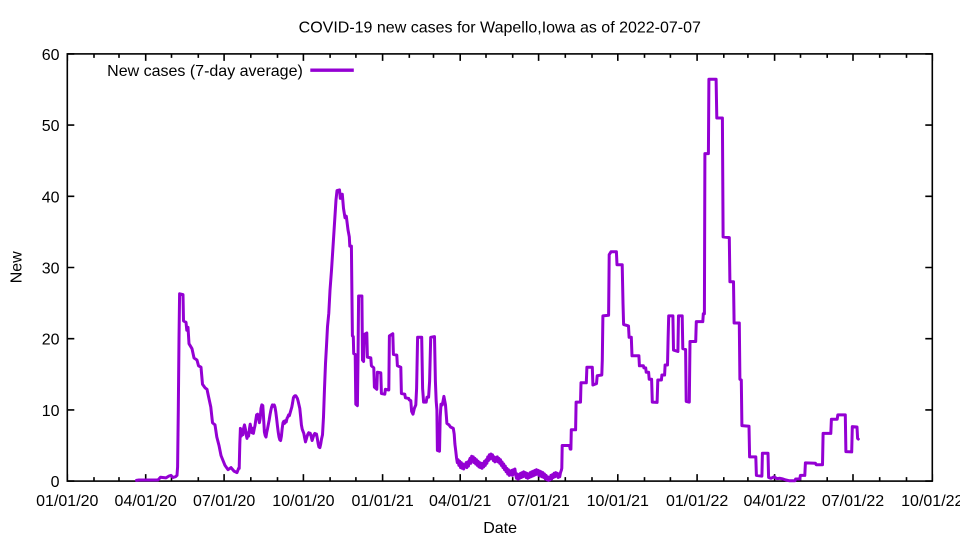  Describe the element at coordinates (224, 501) in the screenshot. I see `svg-text: 07/01/20` at that location.